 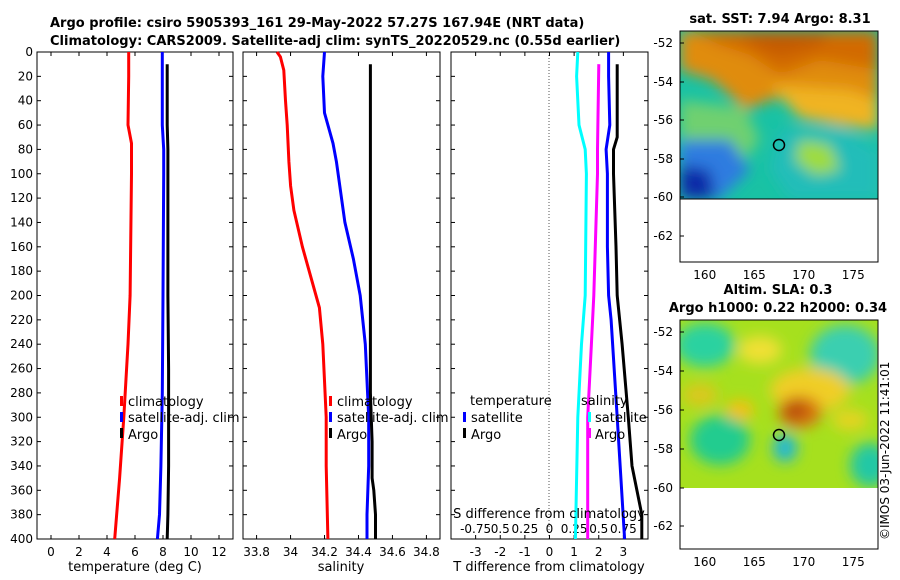 What do you see at coordinates (511, 401) in the screenshot?
I see `legend-title-temperature: temperature` at bounding box center [511, 401].